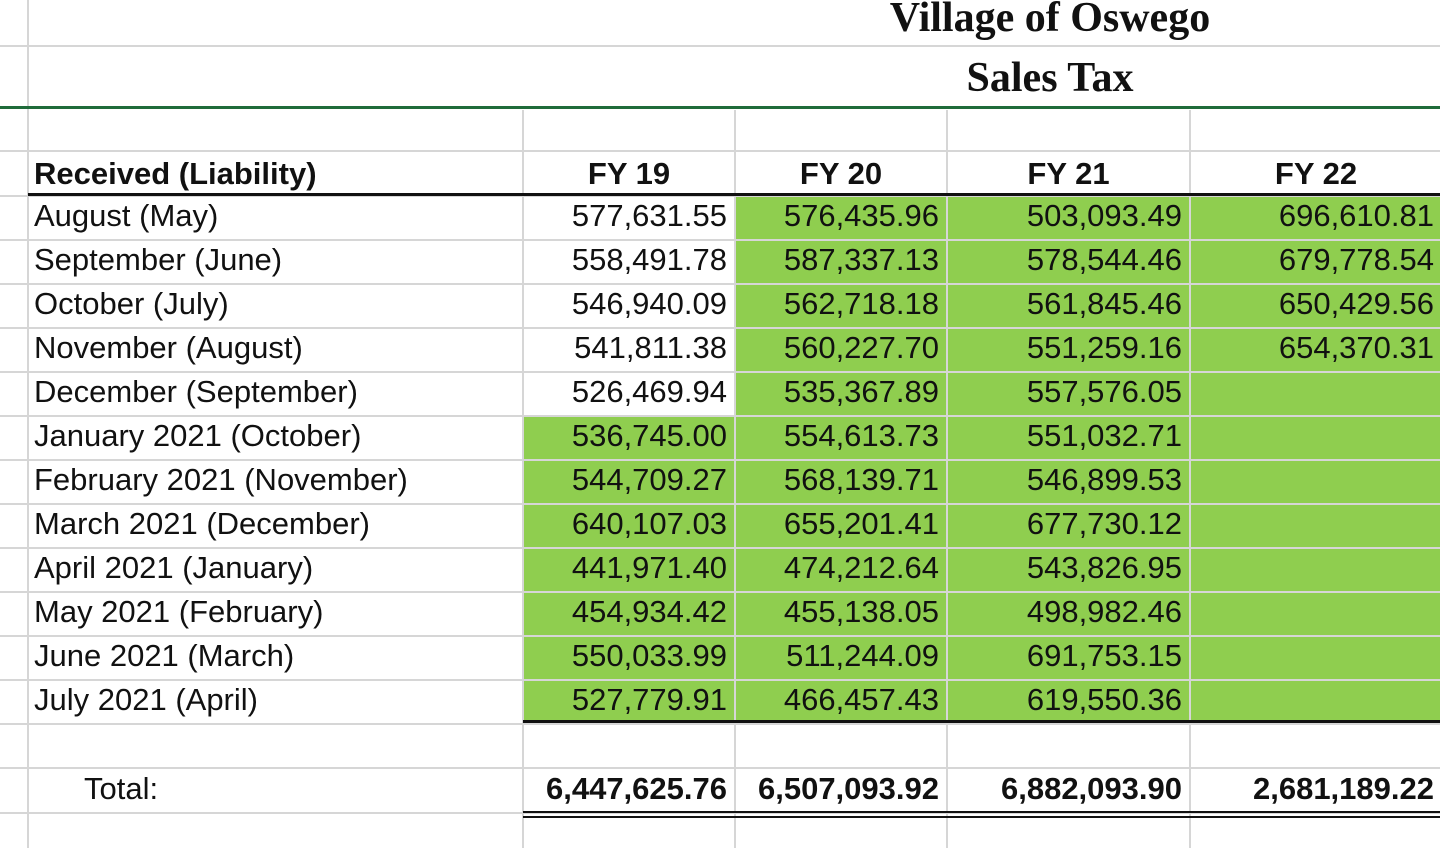  Describe the element at coordinates (1104, 215) in the screenshot. I see `value-cell: 503,093.49` at that location.